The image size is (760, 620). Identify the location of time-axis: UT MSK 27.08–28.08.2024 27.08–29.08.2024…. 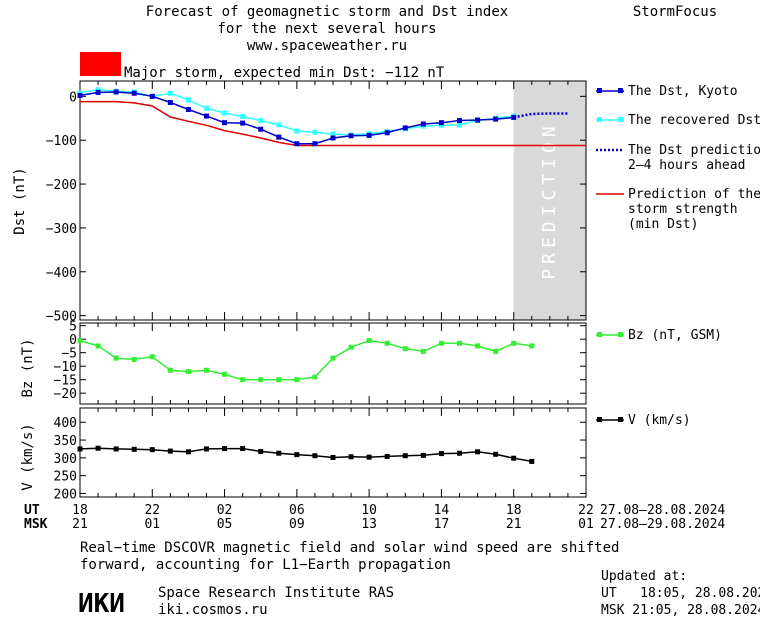
(374, 517).